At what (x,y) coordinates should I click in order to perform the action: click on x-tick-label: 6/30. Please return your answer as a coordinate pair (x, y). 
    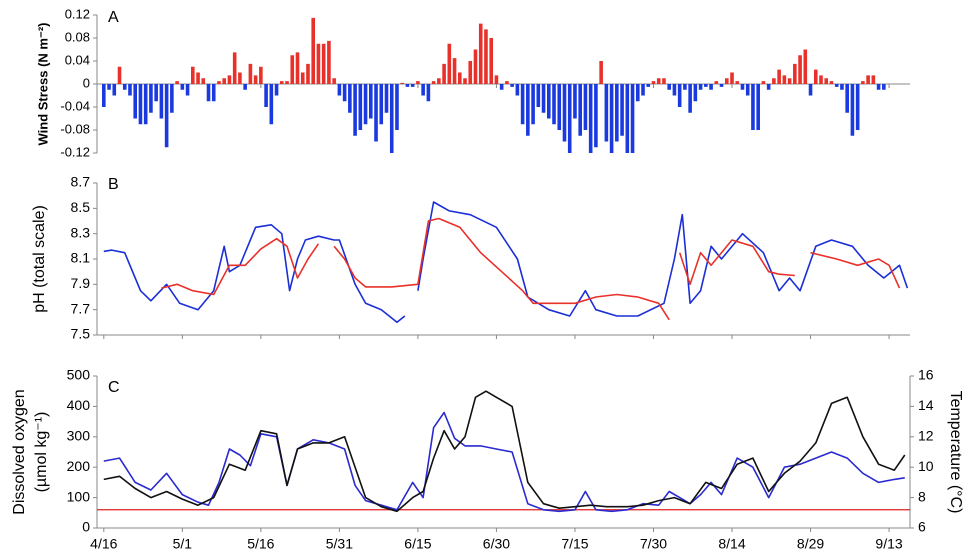
    Looking at the image, I should click on (496, 544).